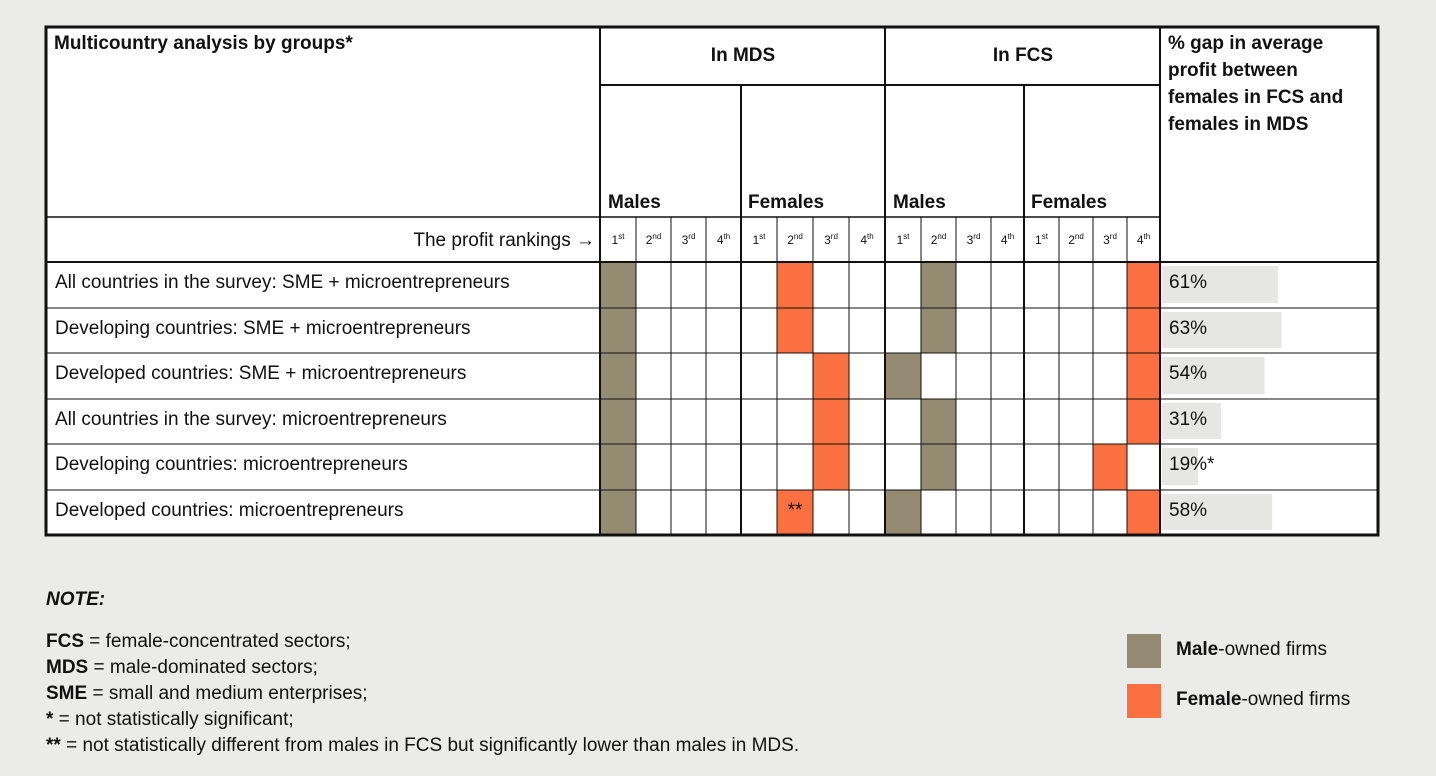 This screenshot has width=1436, height=776. I want to click on header-gap-4: females in MDS, so click(1238, 124).